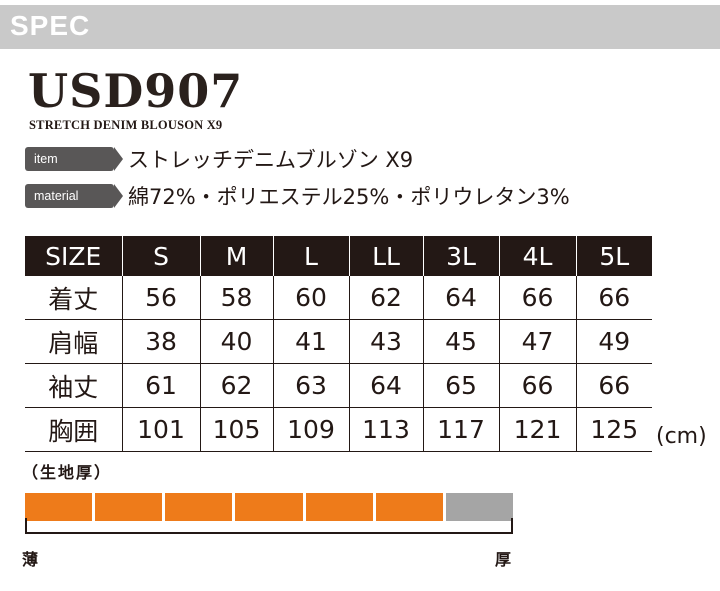 This screenshot has height=591, width=720. I want to click on table-cell: 125, so click(613, 429).